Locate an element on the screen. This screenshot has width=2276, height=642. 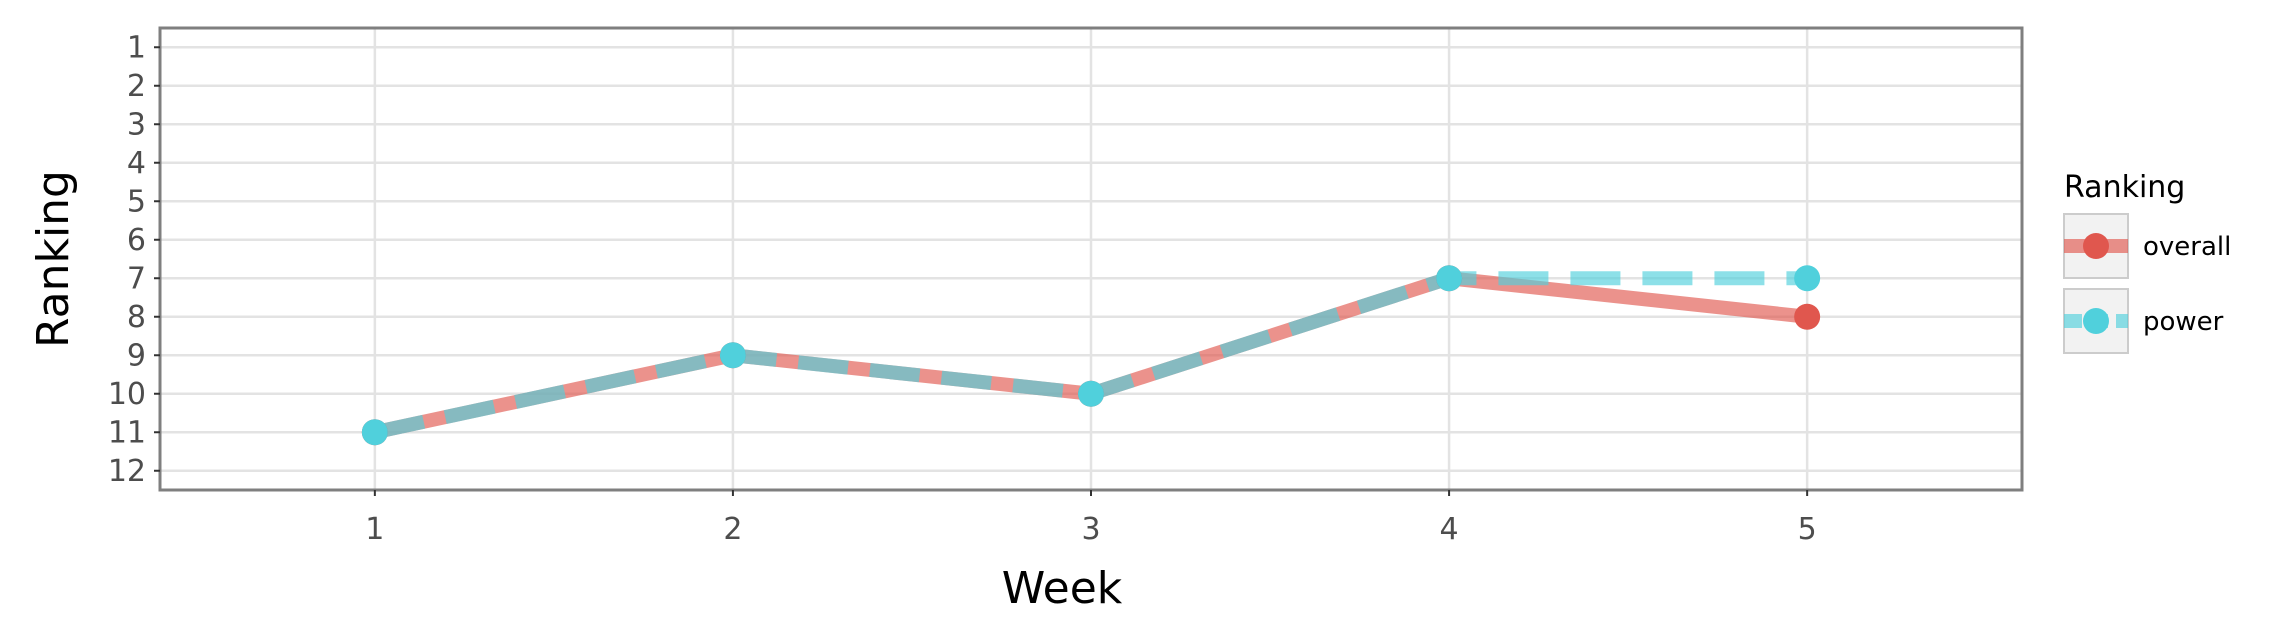
y-axis-title: Ranking is located at coordinates (53, 259).